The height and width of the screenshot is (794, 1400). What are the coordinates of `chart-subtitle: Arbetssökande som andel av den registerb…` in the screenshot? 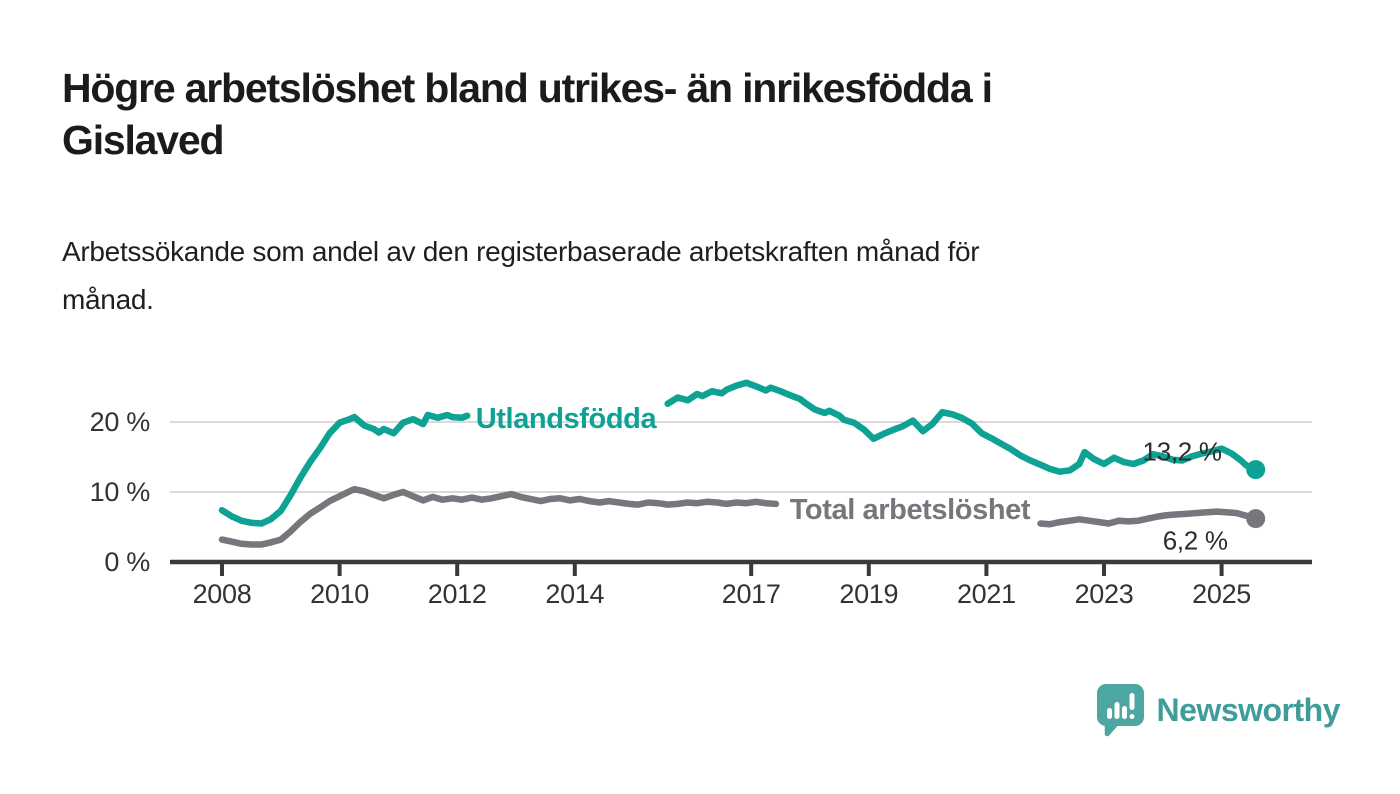 It's located at (672, 276).